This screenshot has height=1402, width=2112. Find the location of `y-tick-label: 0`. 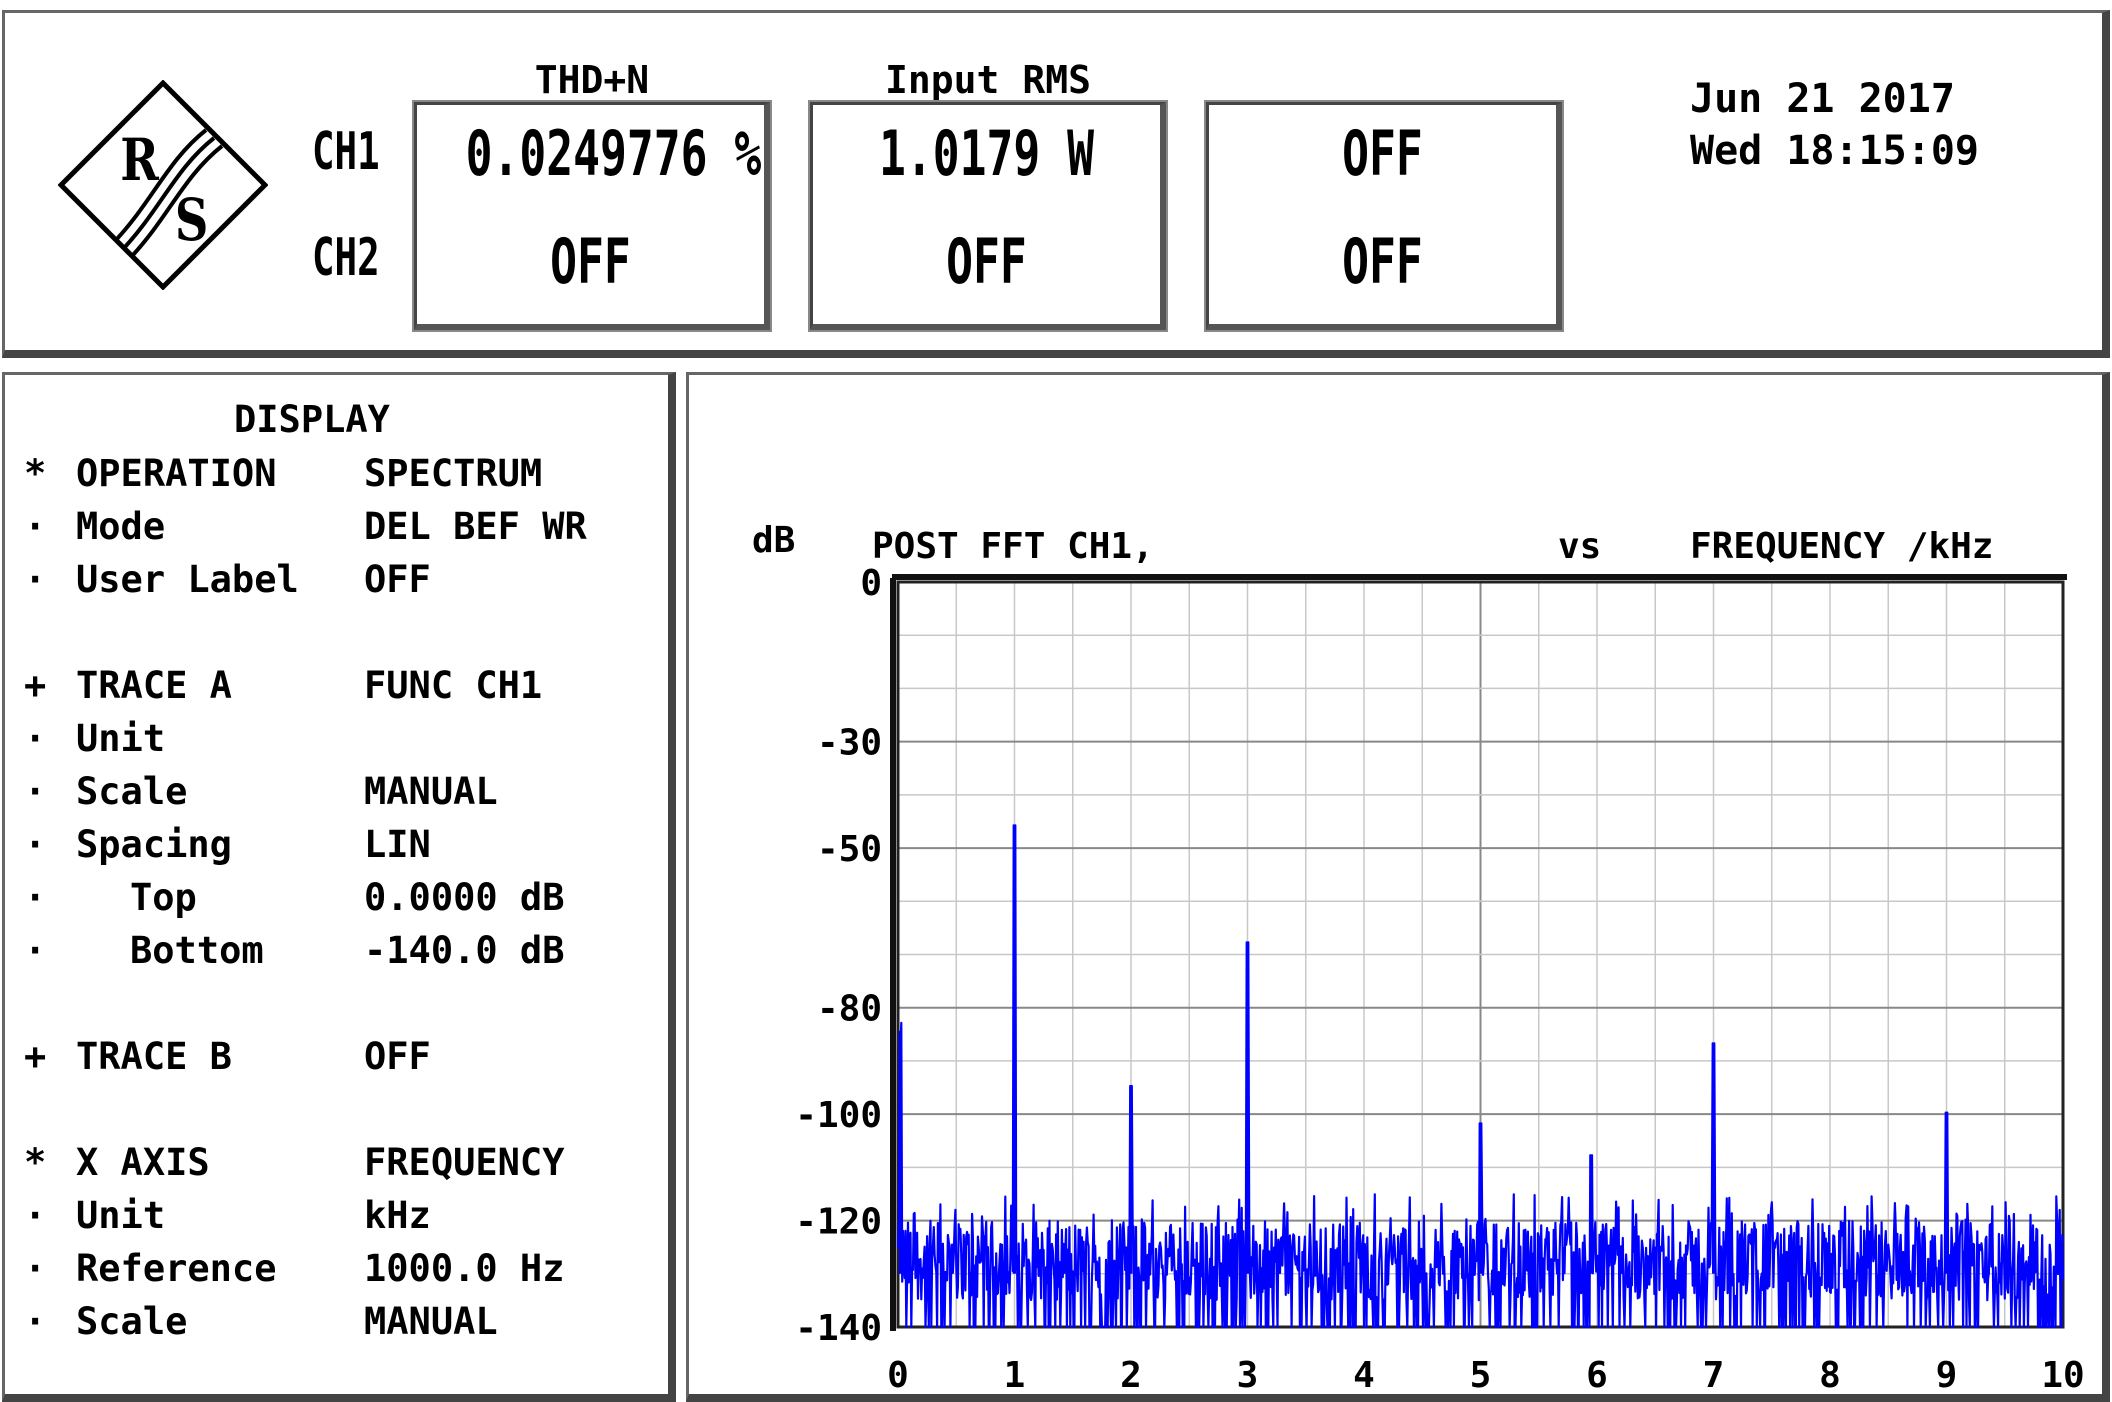

y-tick-label: 0 is located at coordinates (871, 583).